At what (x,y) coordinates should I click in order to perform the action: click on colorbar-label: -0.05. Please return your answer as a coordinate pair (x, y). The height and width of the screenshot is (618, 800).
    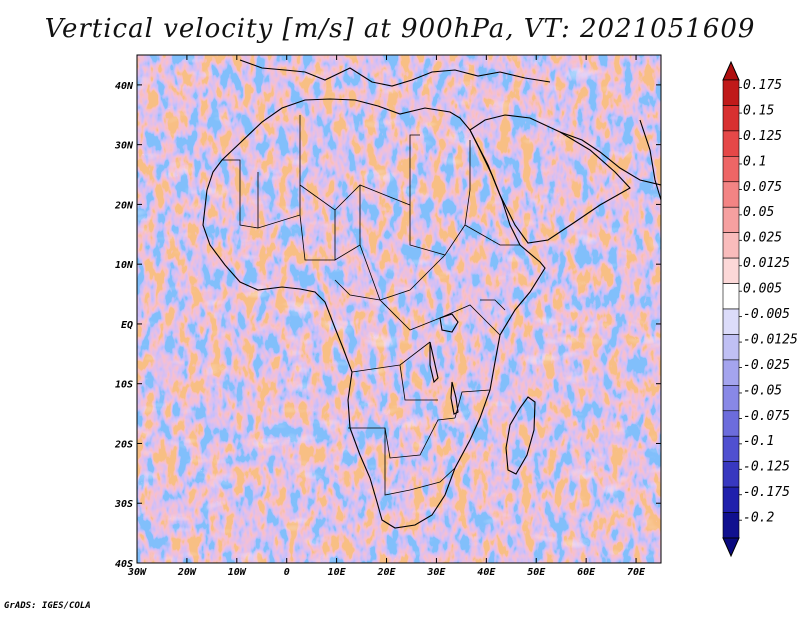
    Looking at the image, I should click on (762, 390).